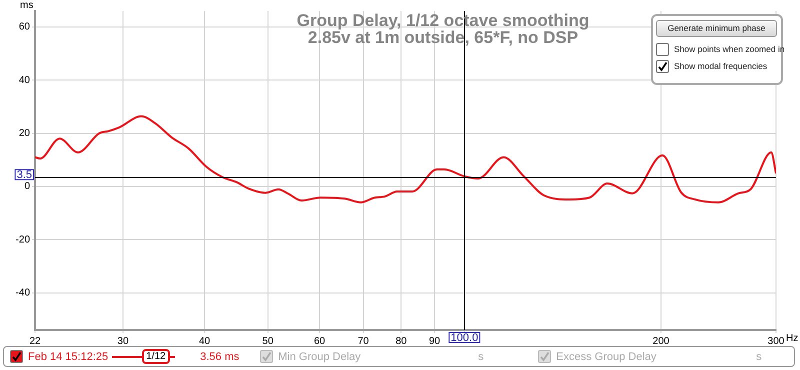 Image resolution: width=800 pixels, height=370 pixels. What do you see at coordinates (464, 338) in the screenshot?
I see `ref-line-label: 100.0` at bounding box center [464, 338].